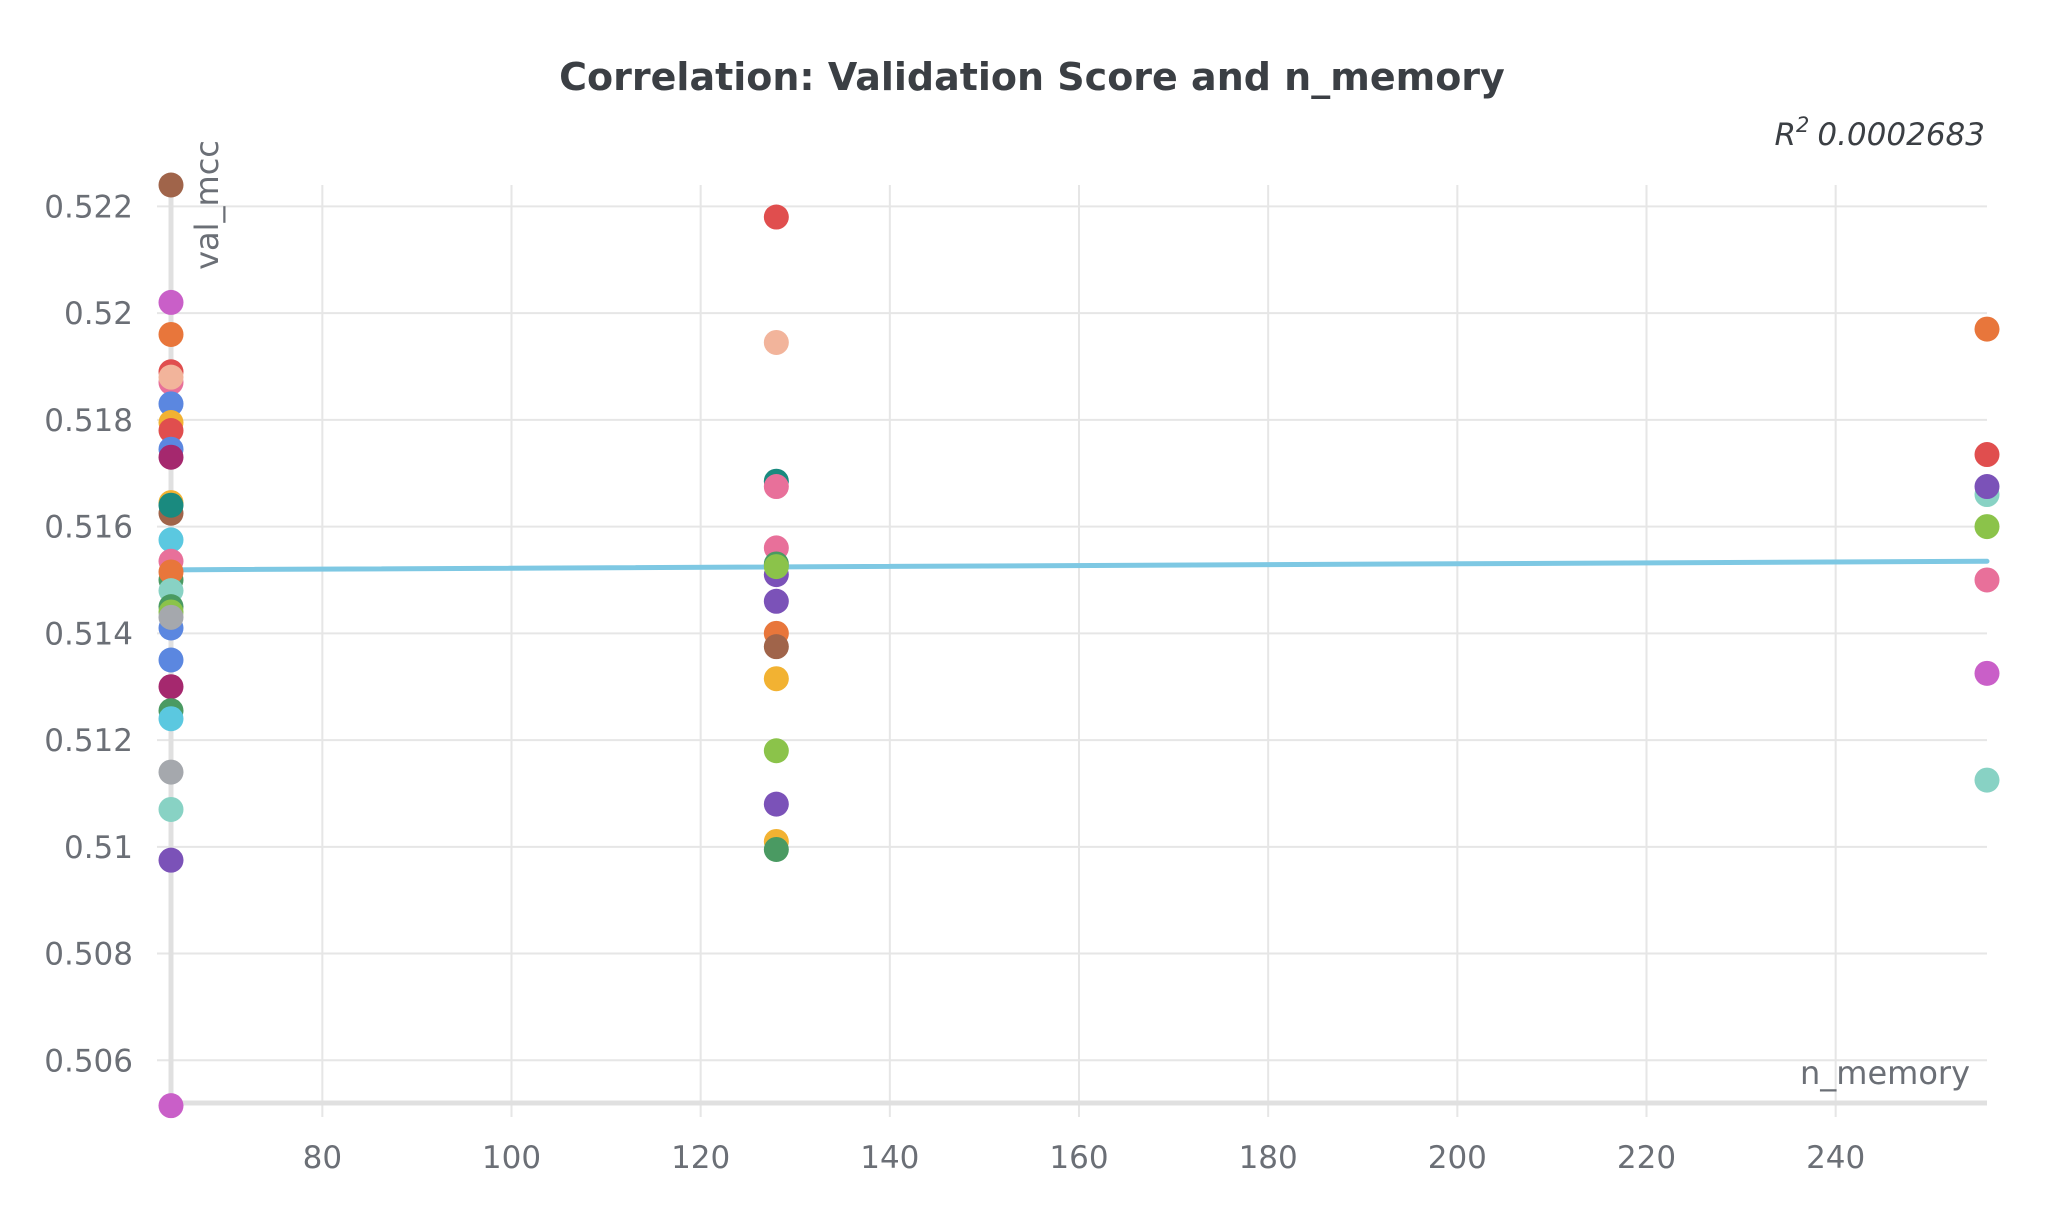 This screenshot has height=1209, width=2048. What do you see at coordinates (207, 205) in the screenshot?
I see `y-axis-label: val_mcc` at bounding box center [207, 205].